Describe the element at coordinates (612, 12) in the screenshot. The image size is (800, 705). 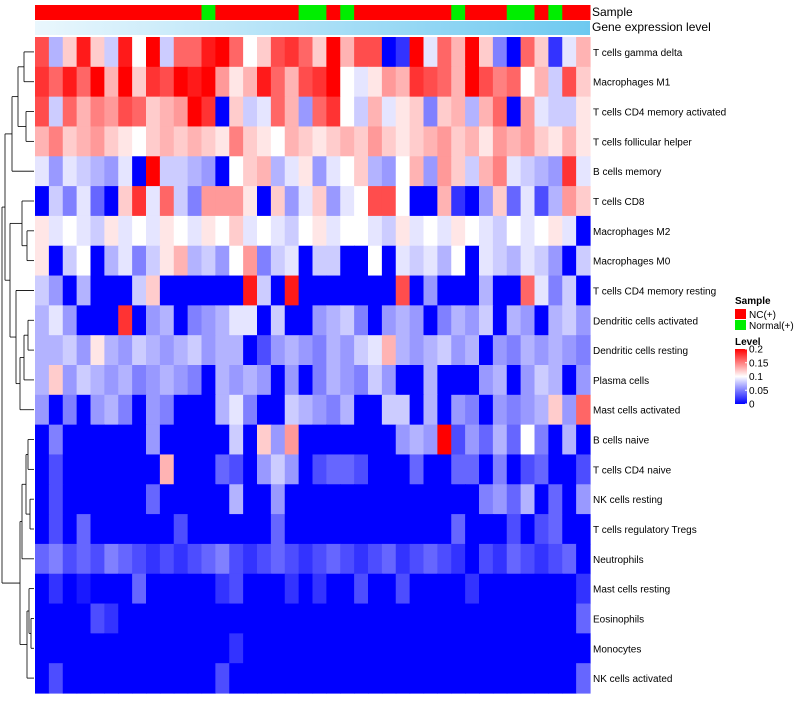
I see `annotation-title-sample: Sample` at that location.